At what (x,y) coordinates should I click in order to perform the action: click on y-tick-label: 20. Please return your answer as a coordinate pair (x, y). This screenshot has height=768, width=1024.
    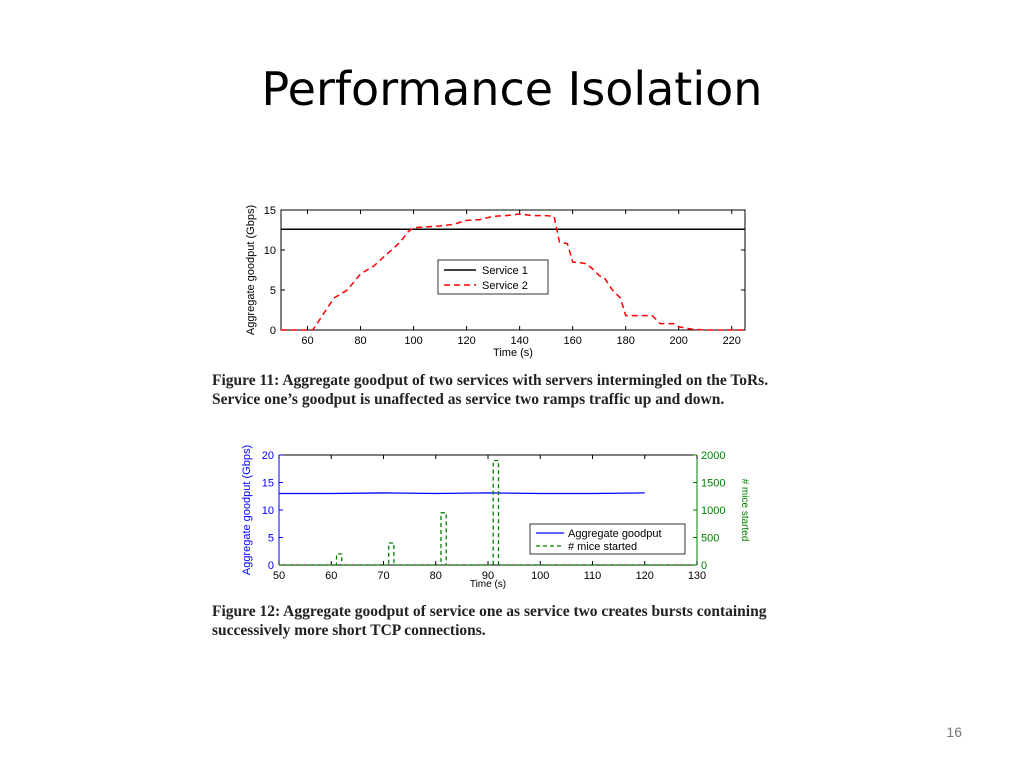
    Looking at the image, I should click on (268, 456).